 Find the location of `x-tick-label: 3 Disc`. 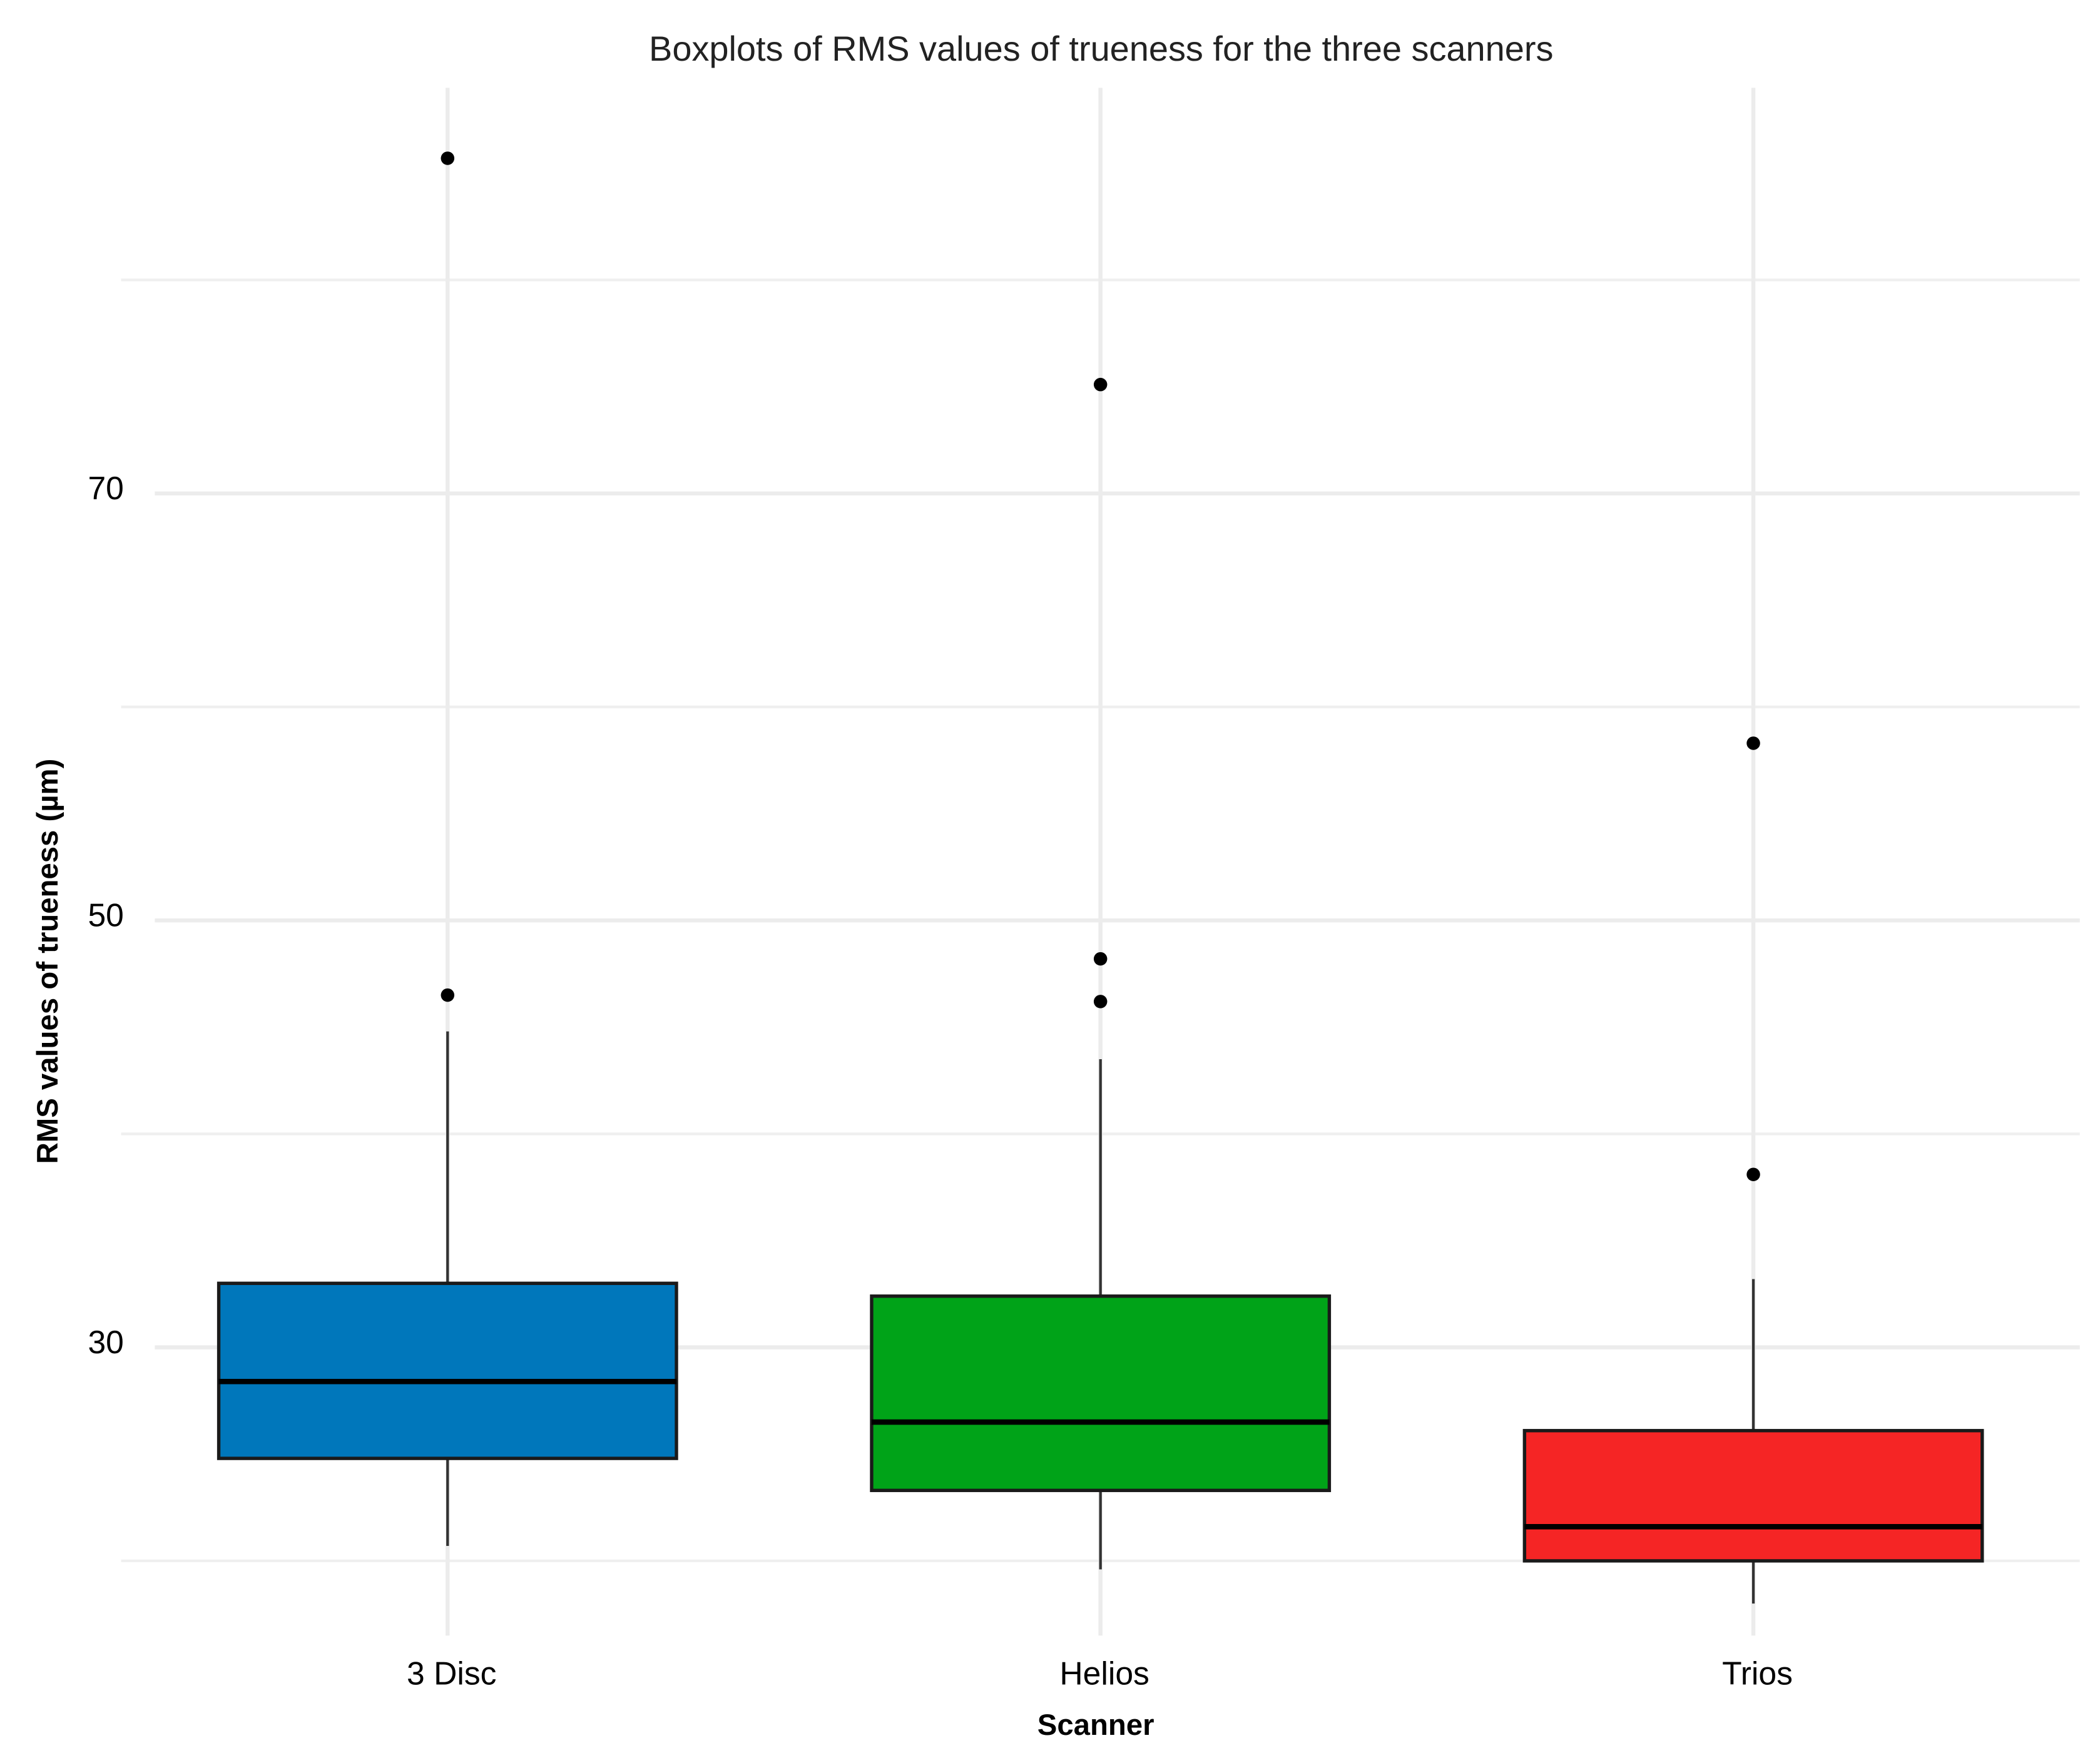

x-tick-label: 3 Disc is located at coordinates (451, 1674).